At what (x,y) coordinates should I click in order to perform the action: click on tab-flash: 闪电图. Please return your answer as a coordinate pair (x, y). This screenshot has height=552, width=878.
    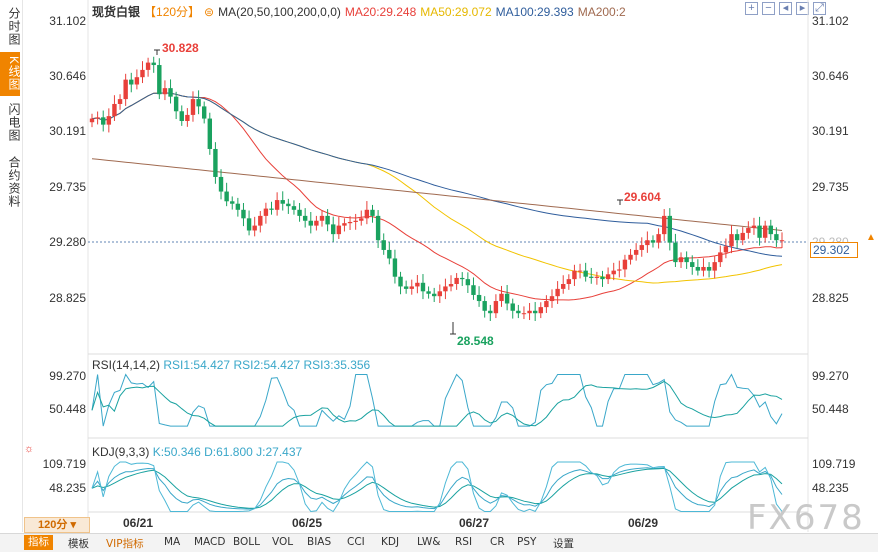
    Looking at the image, I should click on (14, 122).